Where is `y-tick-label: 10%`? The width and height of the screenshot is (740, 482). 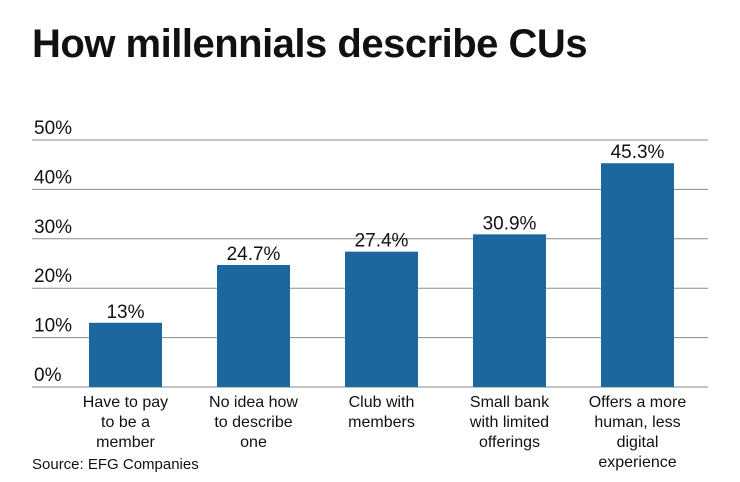 y-tick-label: 10% is located at coordinates (53, 326).